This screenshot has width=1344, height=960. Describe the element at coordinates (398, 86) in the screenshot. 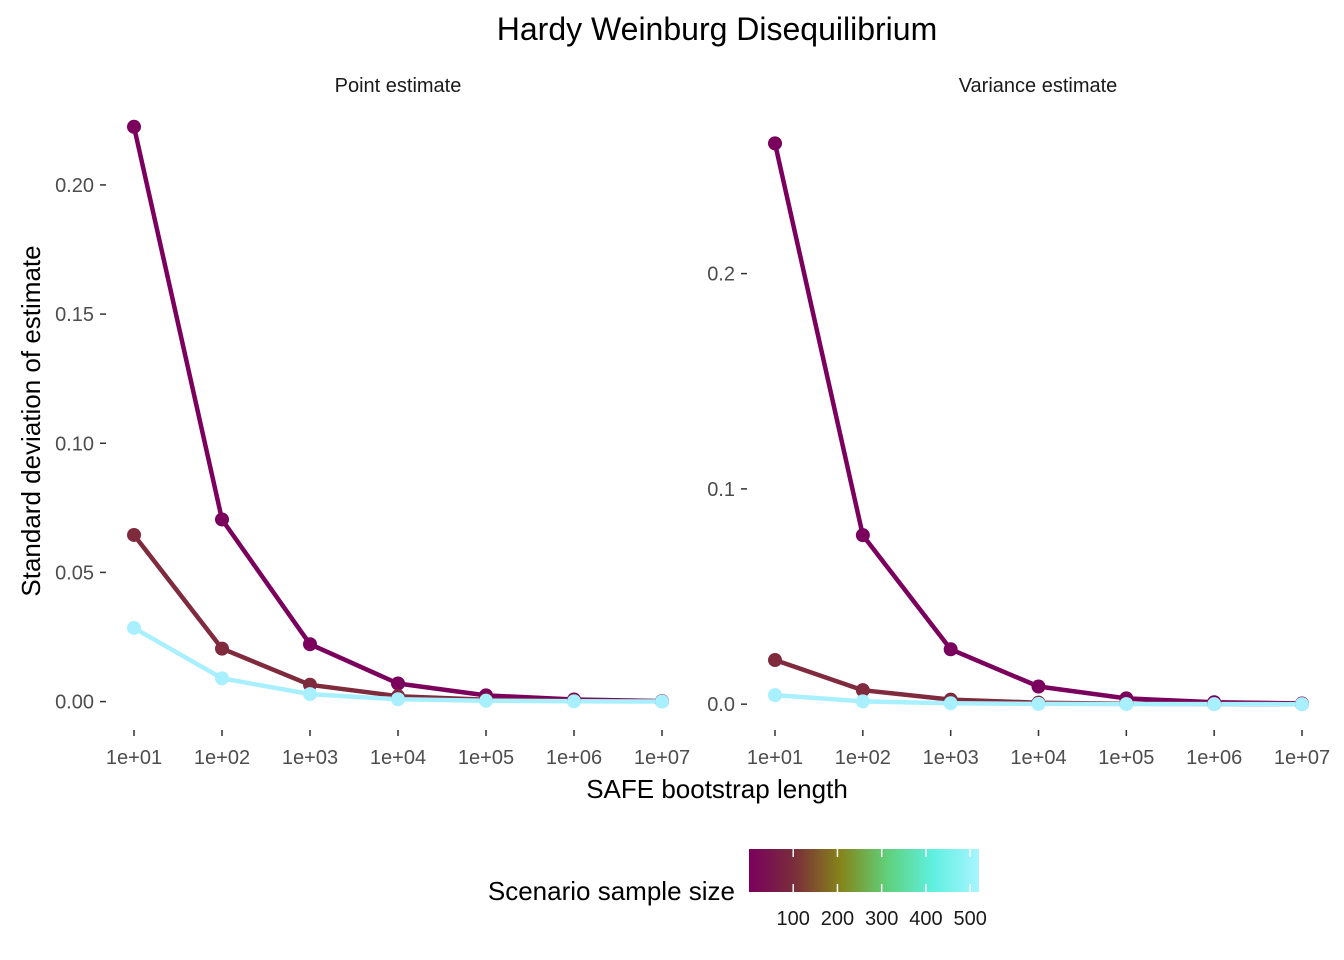

I see `panel-strip-label: Point estimate` at that location.